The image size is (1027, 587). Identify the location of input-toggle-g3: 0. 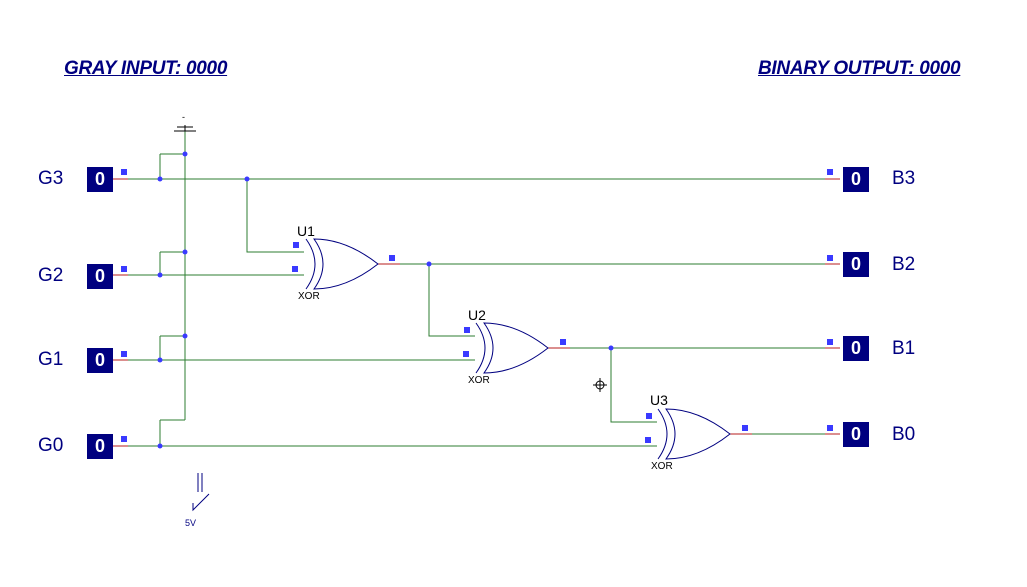
(100, 179).